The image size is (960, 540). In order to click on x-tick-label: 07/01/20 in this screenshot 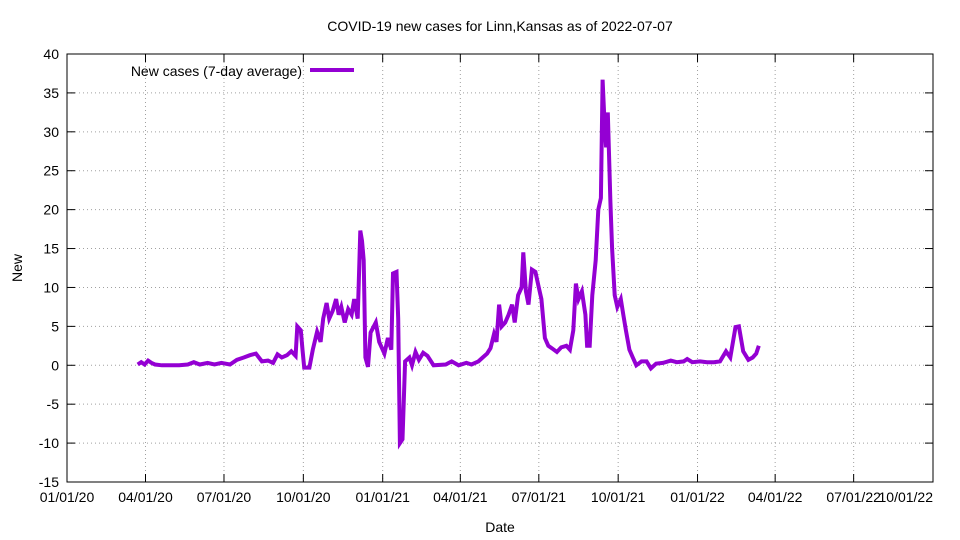, I will do `click(224, 497)`.